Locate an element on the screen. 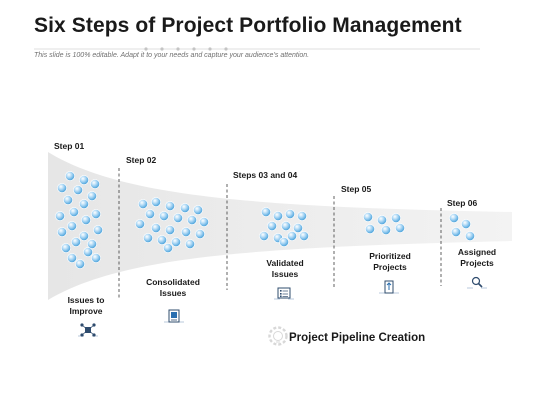 Image resolution: width=560 pixels, height=420 pixels. priority-document-icon is located at coordinates (389, 287).